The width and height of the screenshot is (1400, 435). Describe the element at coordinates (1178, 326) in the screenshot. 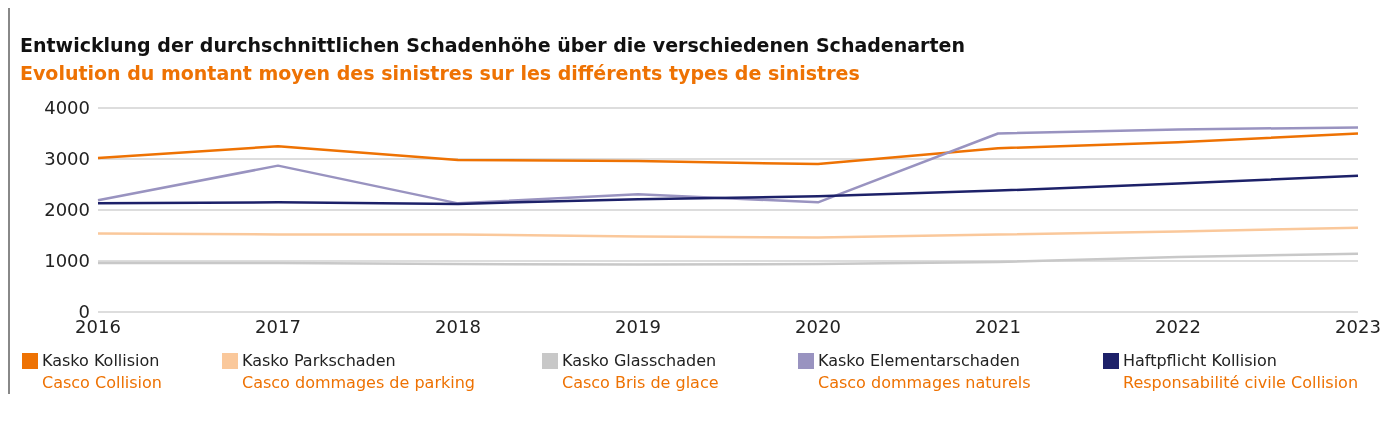

I see `x-tick-label: 2022` at that location.